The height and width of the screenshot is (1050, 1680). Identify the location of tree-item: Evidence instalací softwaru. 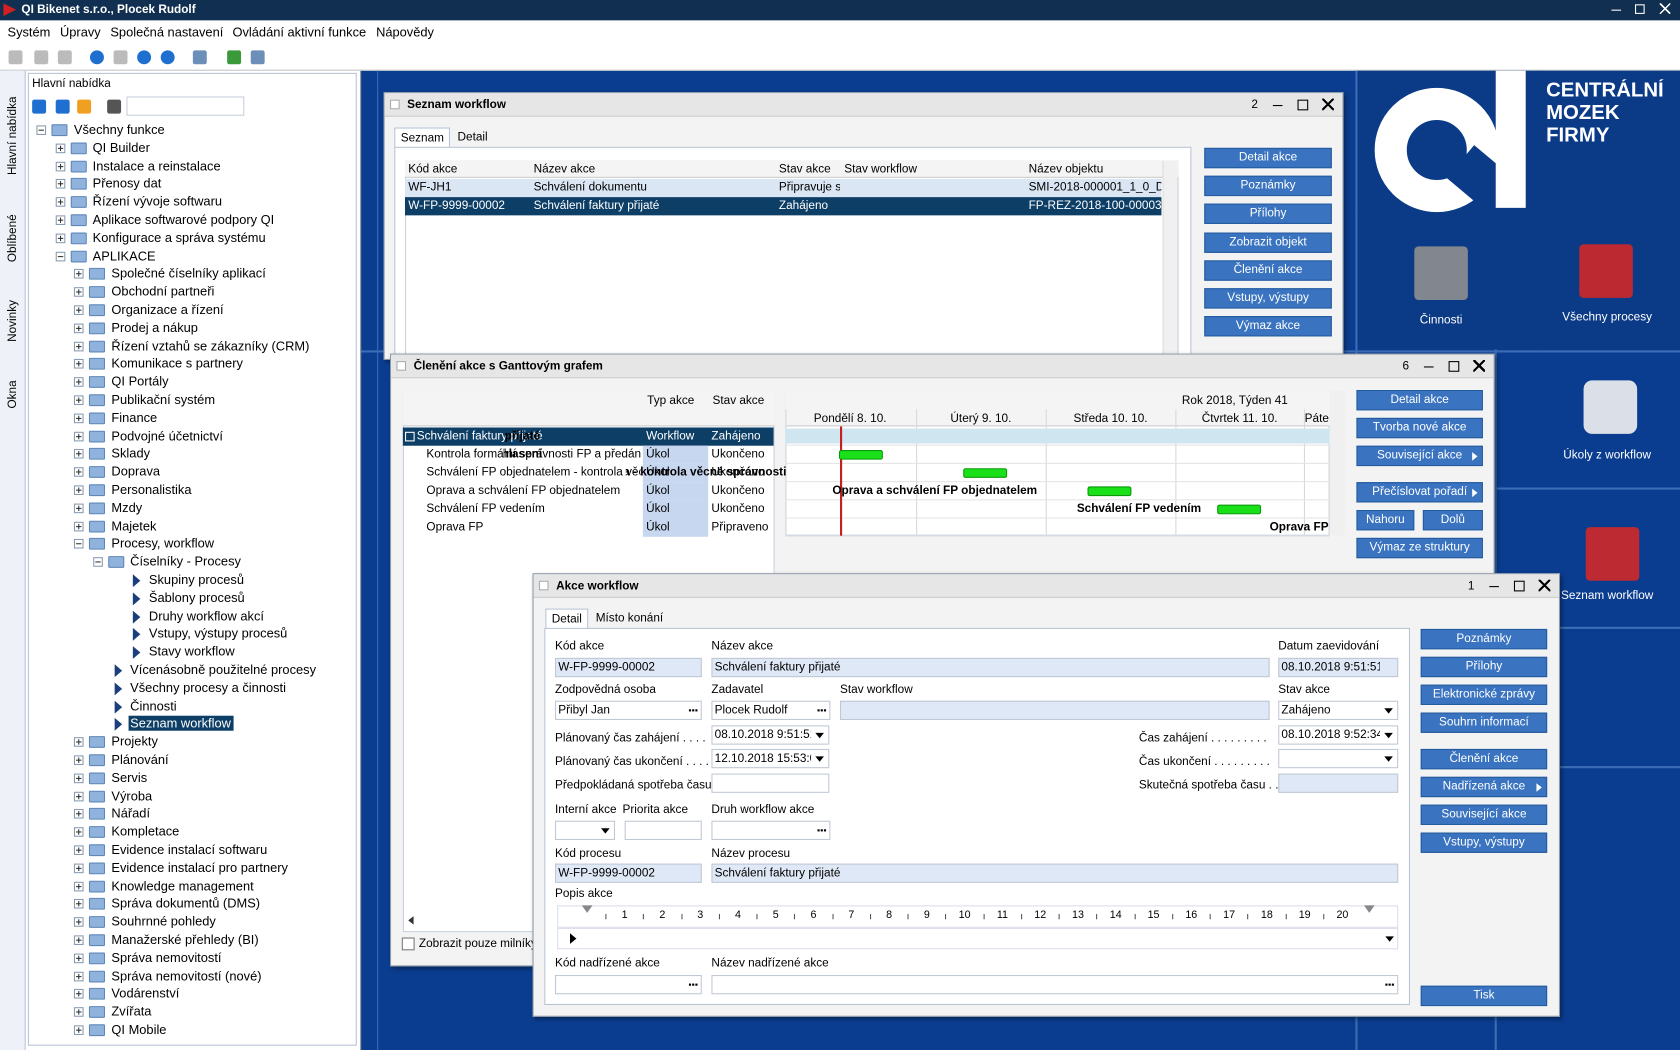
(189, 849).